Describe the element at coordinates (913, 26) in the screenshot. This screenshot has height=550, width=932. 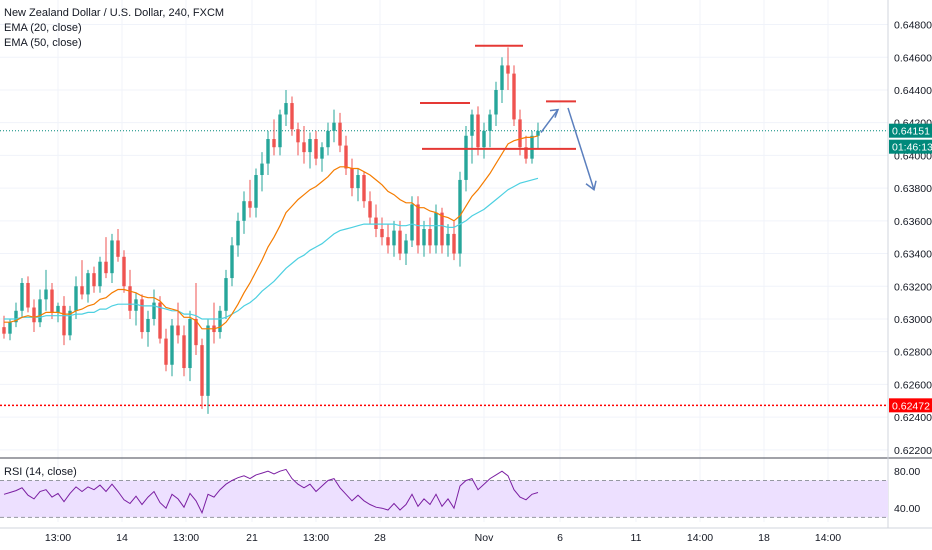
I see `price-tick-label: 0.64800` at that location.